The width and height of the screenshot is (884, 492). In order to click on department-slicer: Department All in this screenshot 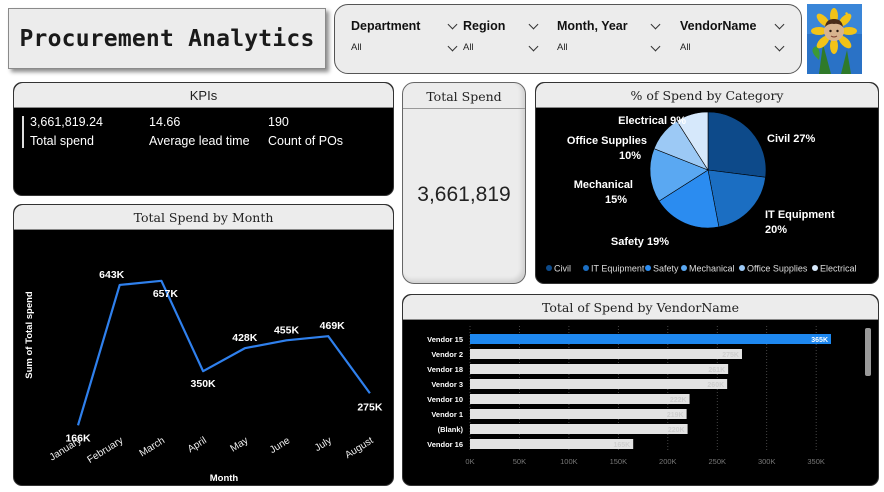, I will do `click(404, 40)`.